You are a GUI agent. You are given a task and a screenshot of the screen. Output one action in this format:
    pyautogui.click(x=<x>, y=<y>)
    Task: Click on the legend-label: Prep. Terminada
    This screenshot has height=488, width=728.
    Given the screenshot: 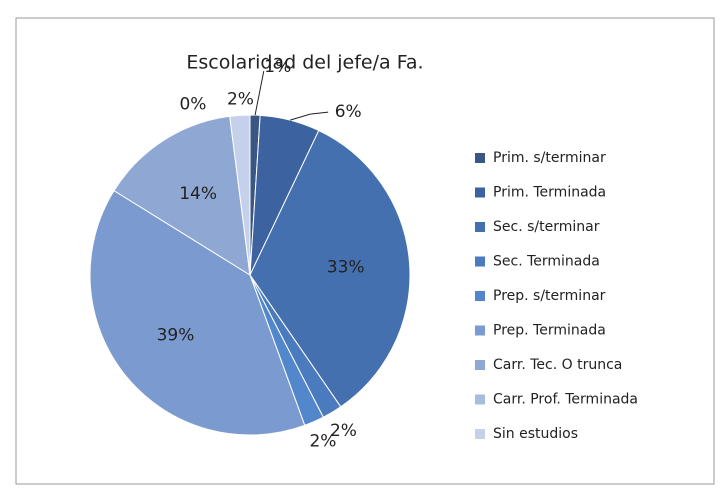 What is the action you would take?
    pyautogui.click(x=549, y=331)
    